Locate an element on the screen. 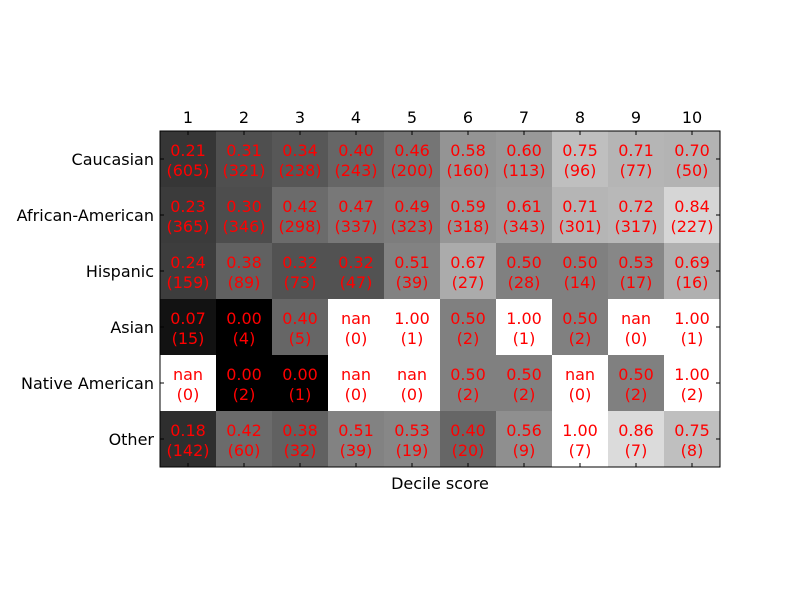 The width and height of the screenshot is (800, 604). cell-value-label: 0.56 is located at coordinates (524, 430).